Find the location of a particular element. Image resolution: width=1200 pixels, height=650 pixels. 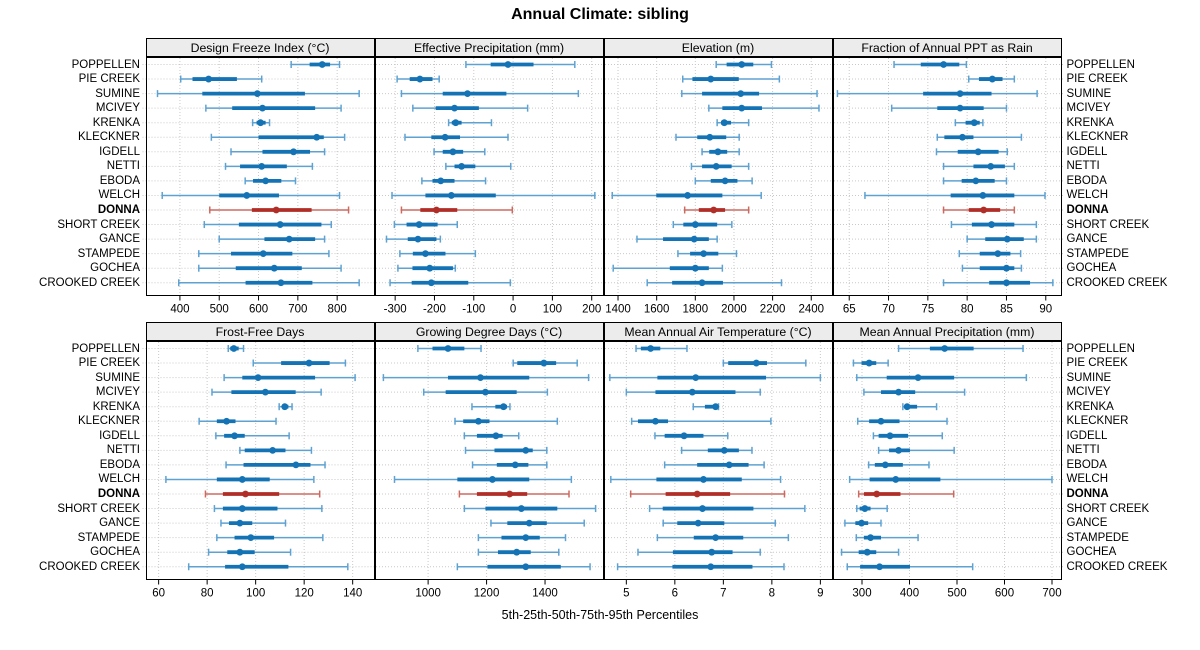

site-label-right: SHORT CREEK is located at coordinates (1108, 224).